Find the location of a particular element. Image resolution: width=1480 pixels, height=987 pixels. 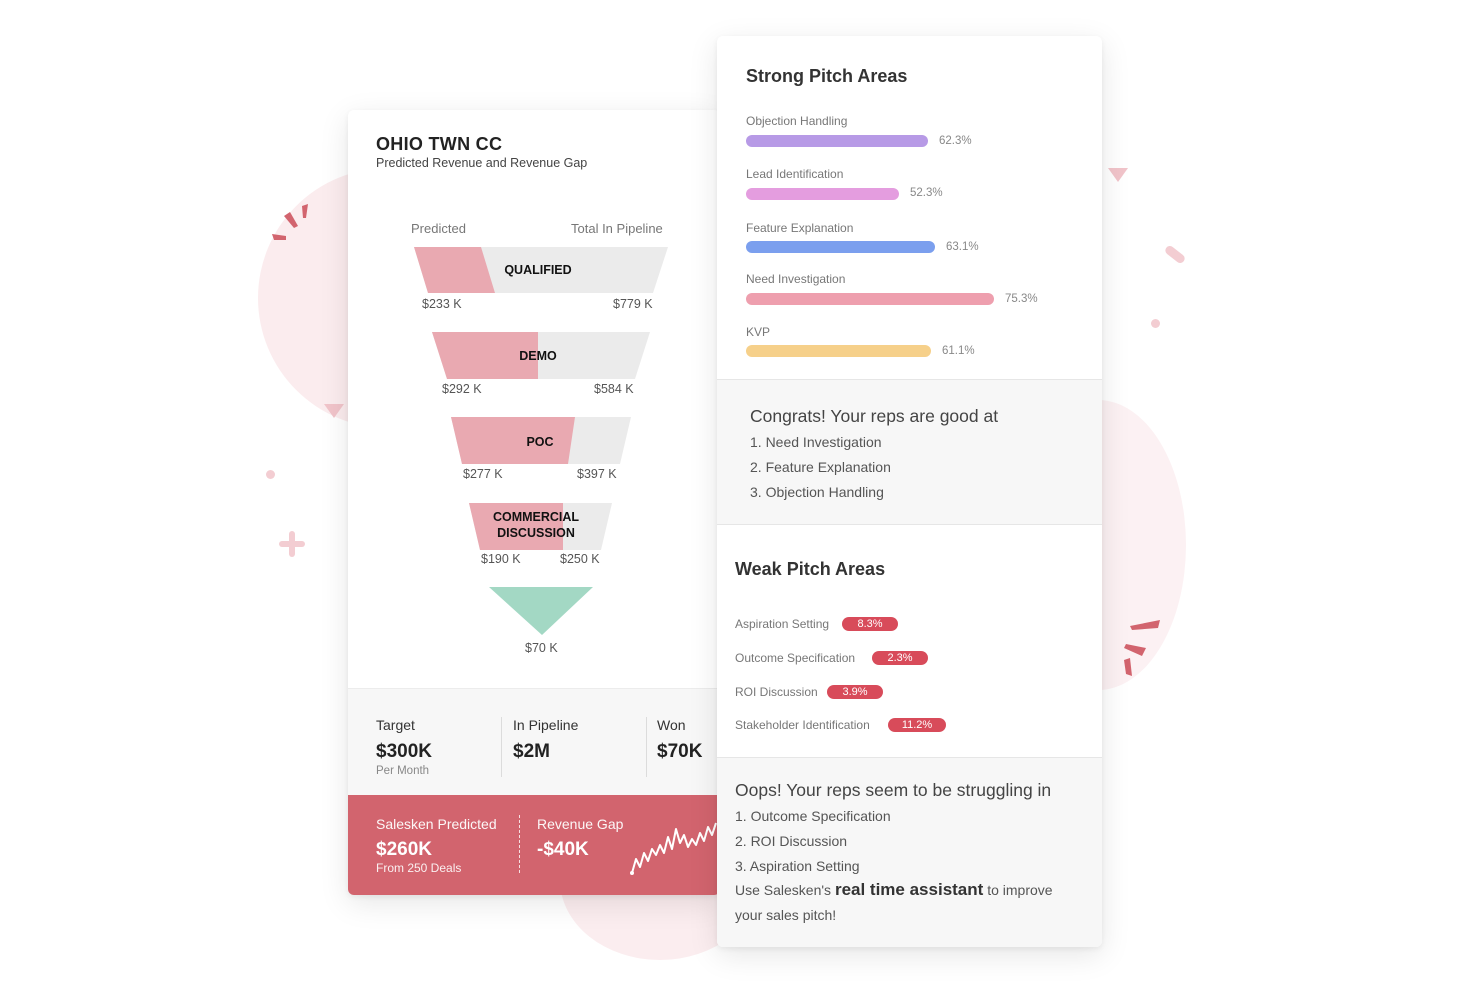

funnel-won-triangle is located at coordinates (541, 611).